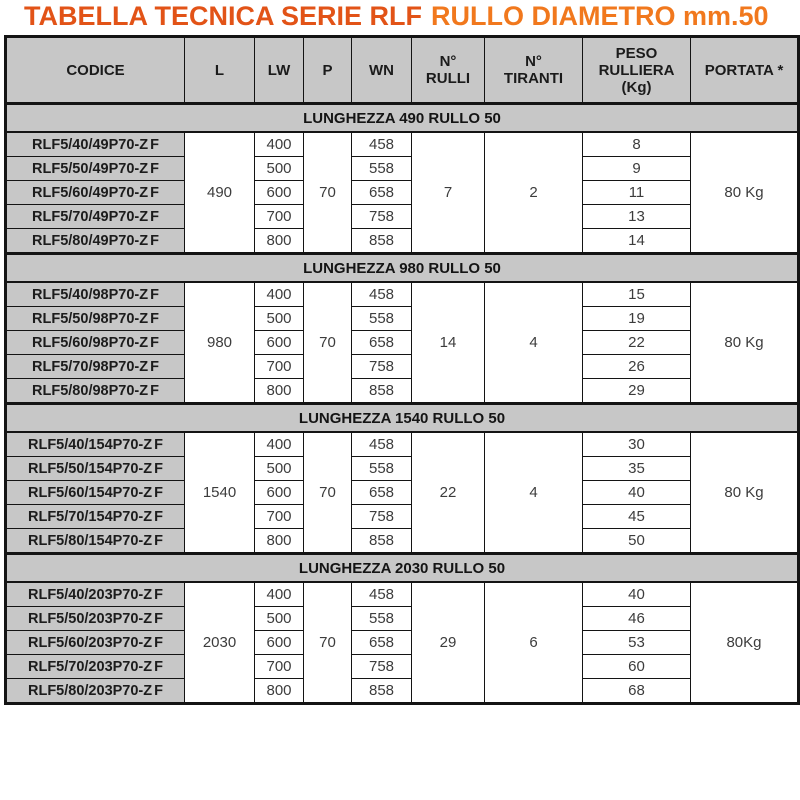  I want to click on code-value: RLF5/80/98P70-Z F, so click(95, 390).